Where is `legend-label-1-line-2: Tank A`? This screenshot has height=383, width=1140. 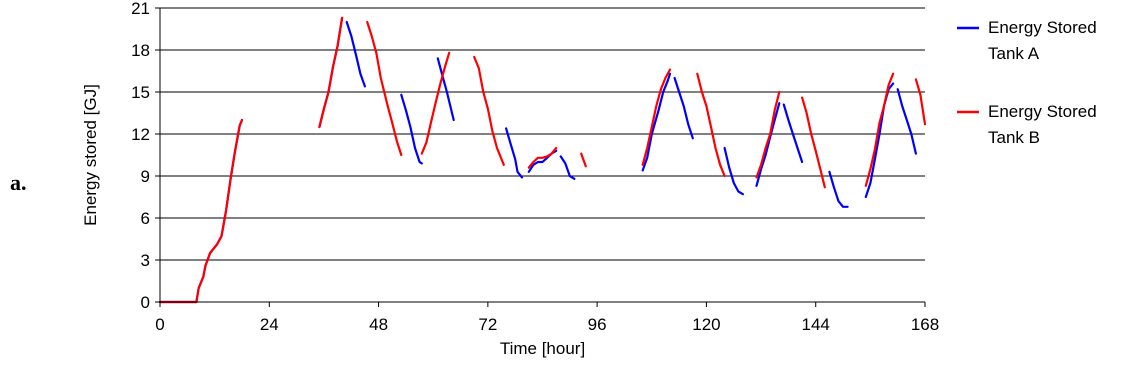 legend-label-1-line-2: Tank A is located at coordinates (1014, 53).